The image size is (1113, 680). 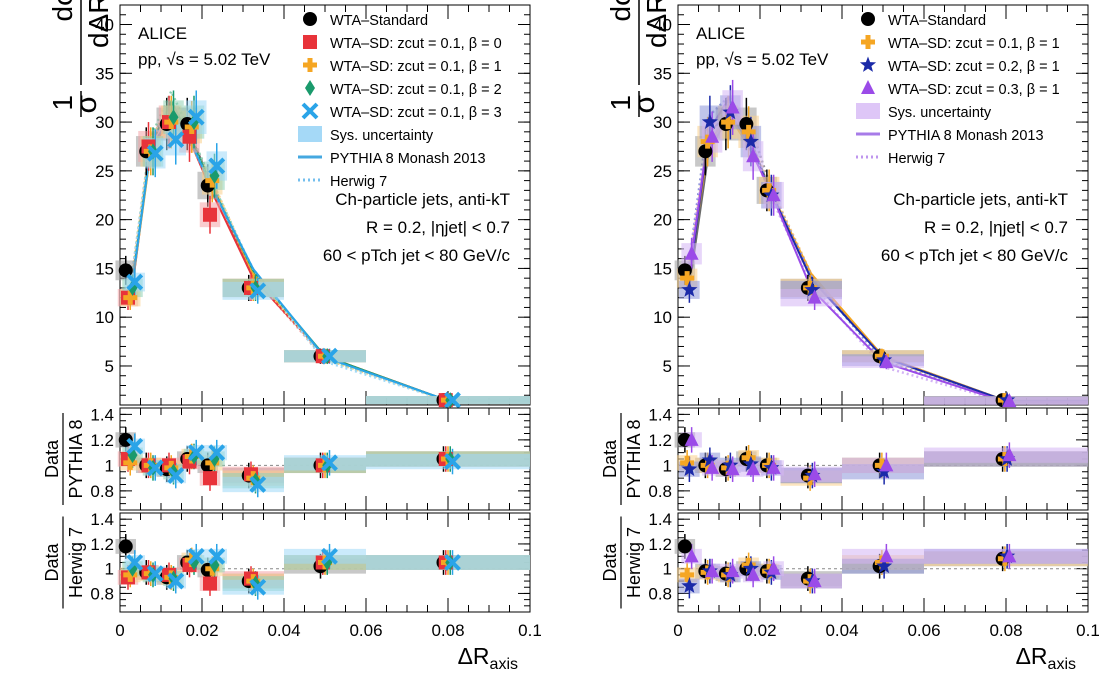 What do you see at coordinates (102, 593) in the screenshot?
I see `y-tick-label: 0.8` at bounding box center [102, 593].